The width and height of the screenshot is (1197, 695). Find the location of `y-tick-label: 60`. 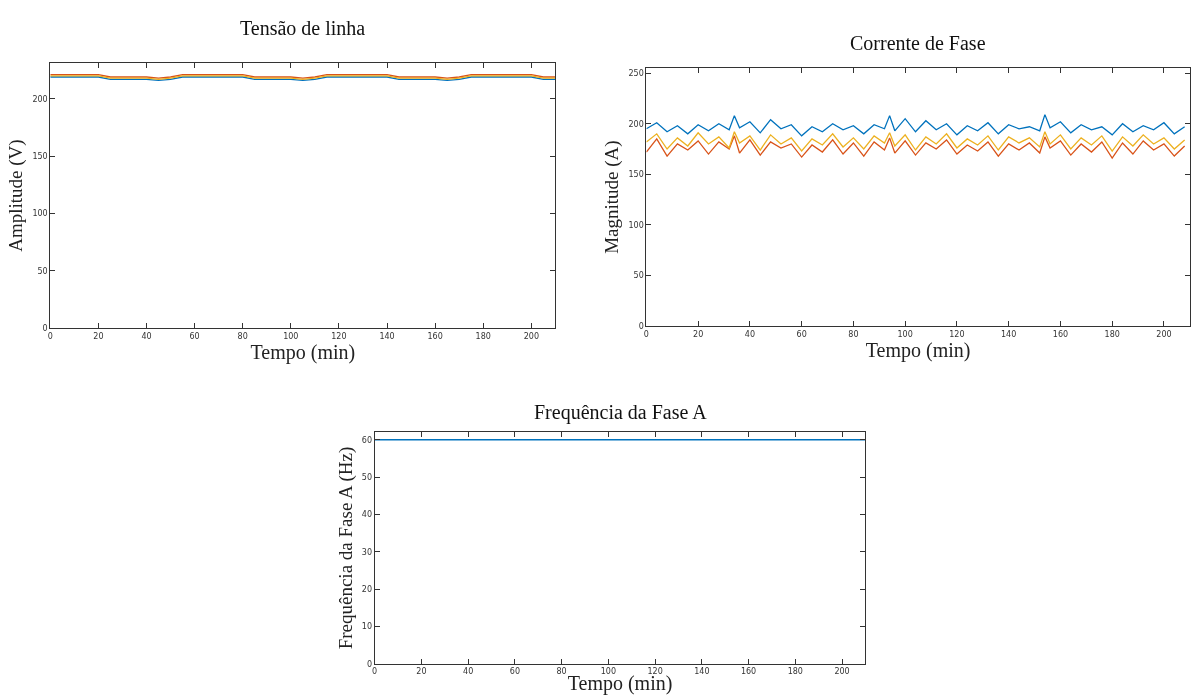

y-tick-label: 60 is located at coordinates (367, 440).